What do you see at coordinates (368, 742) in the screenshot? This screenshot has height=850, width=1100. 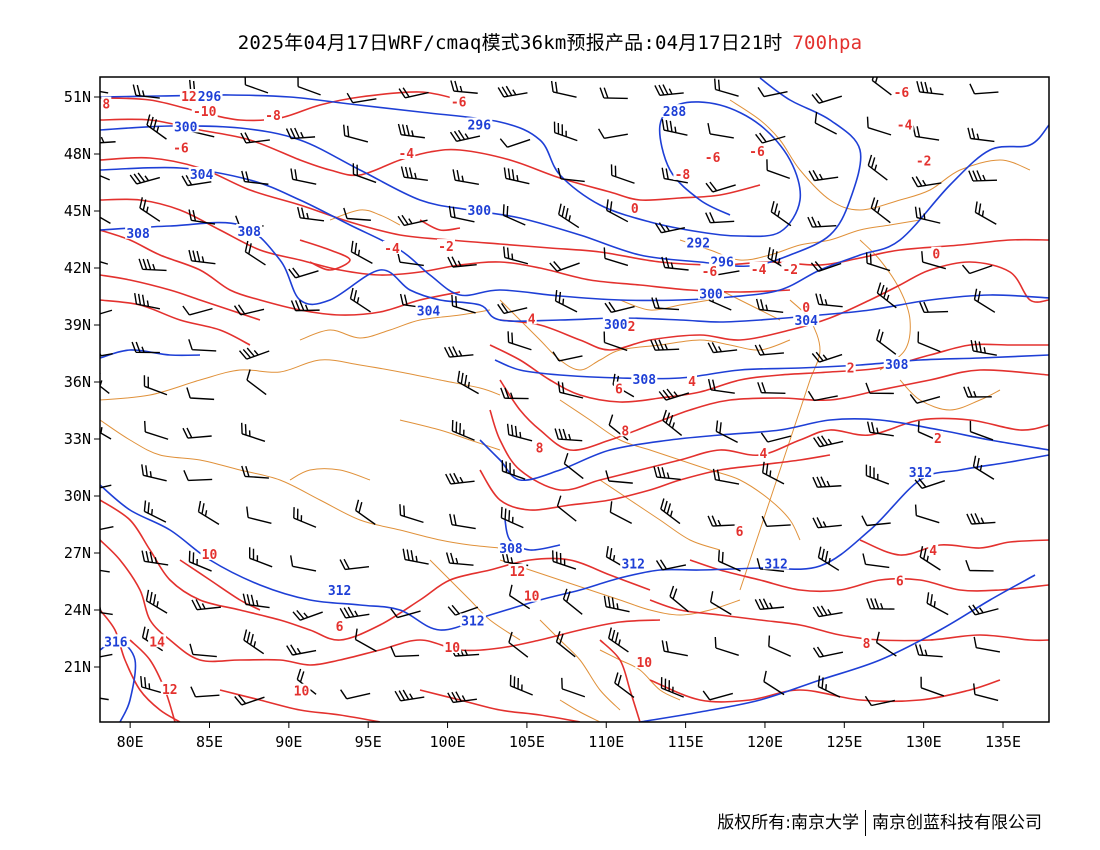 I see `lon-tick-label: 95E` at bounding box center [368, 742].